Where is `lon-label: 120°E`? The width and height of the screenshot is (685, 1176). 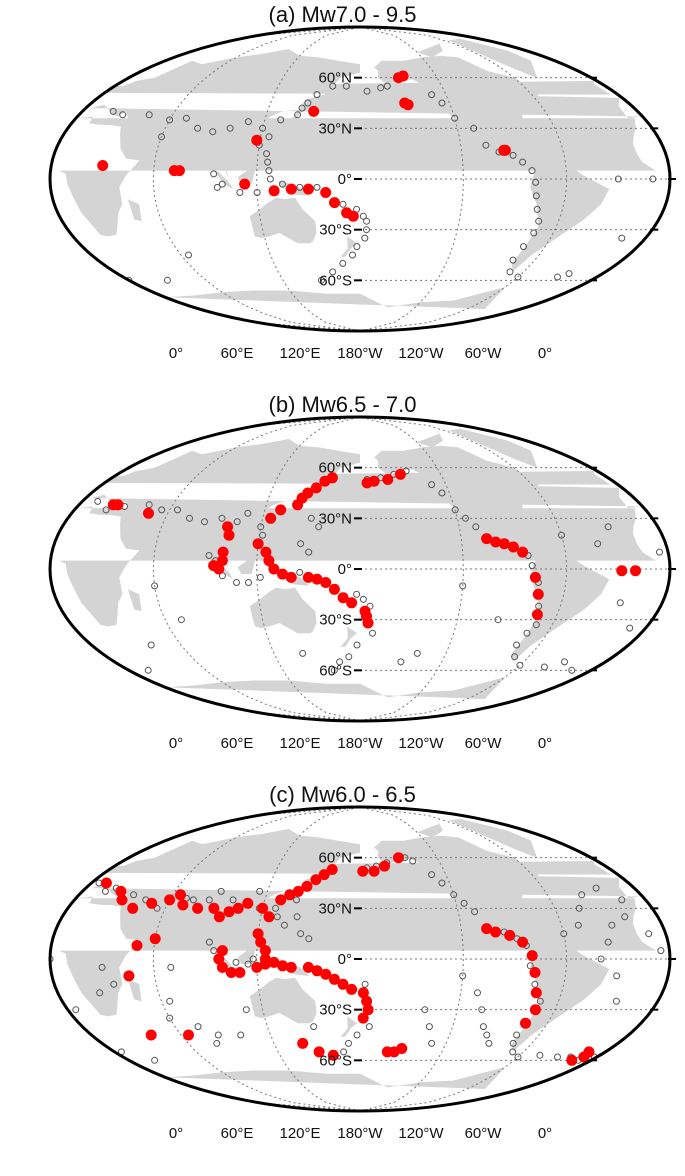
lon-label: 120°E is located at coordinates (299, 743).